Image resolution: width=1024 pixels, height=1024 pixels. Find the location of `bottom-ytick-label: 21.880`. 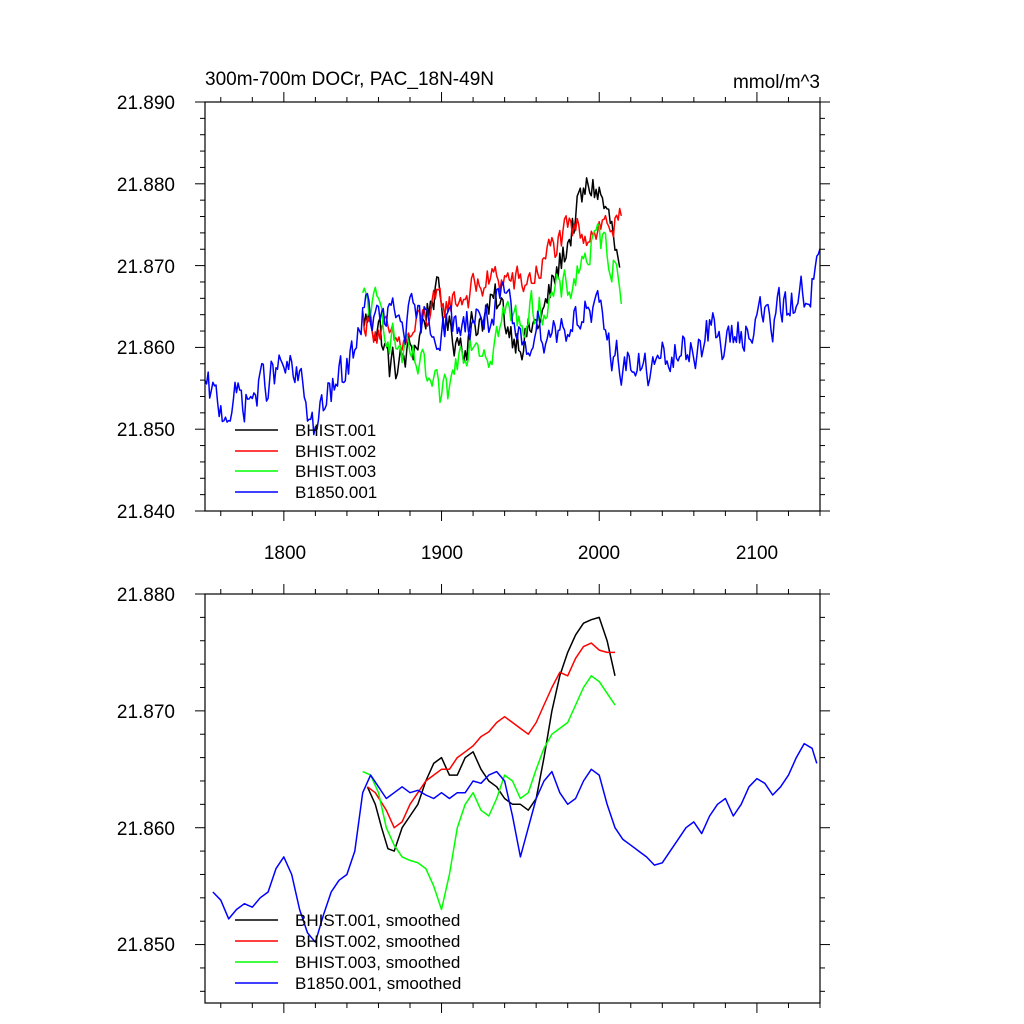

bottom-ytick-label: 21.880 is located at coordinates (146, 595).